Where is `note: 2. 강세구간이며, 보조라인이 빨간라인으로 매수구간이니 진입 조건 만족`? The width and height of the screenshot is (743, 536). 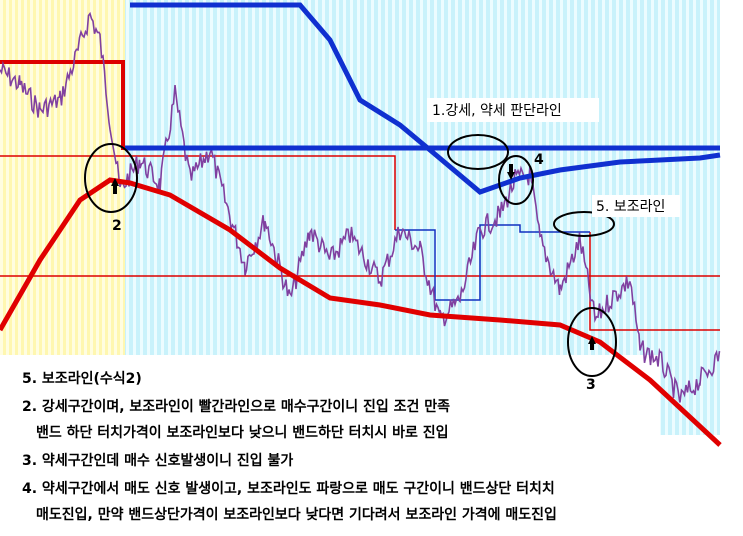 note: 2. 강세구간이며, 보조라인이 빨간라인으로 매수구간이니 진입 조건 만족 is located at coordinates (236, 406).